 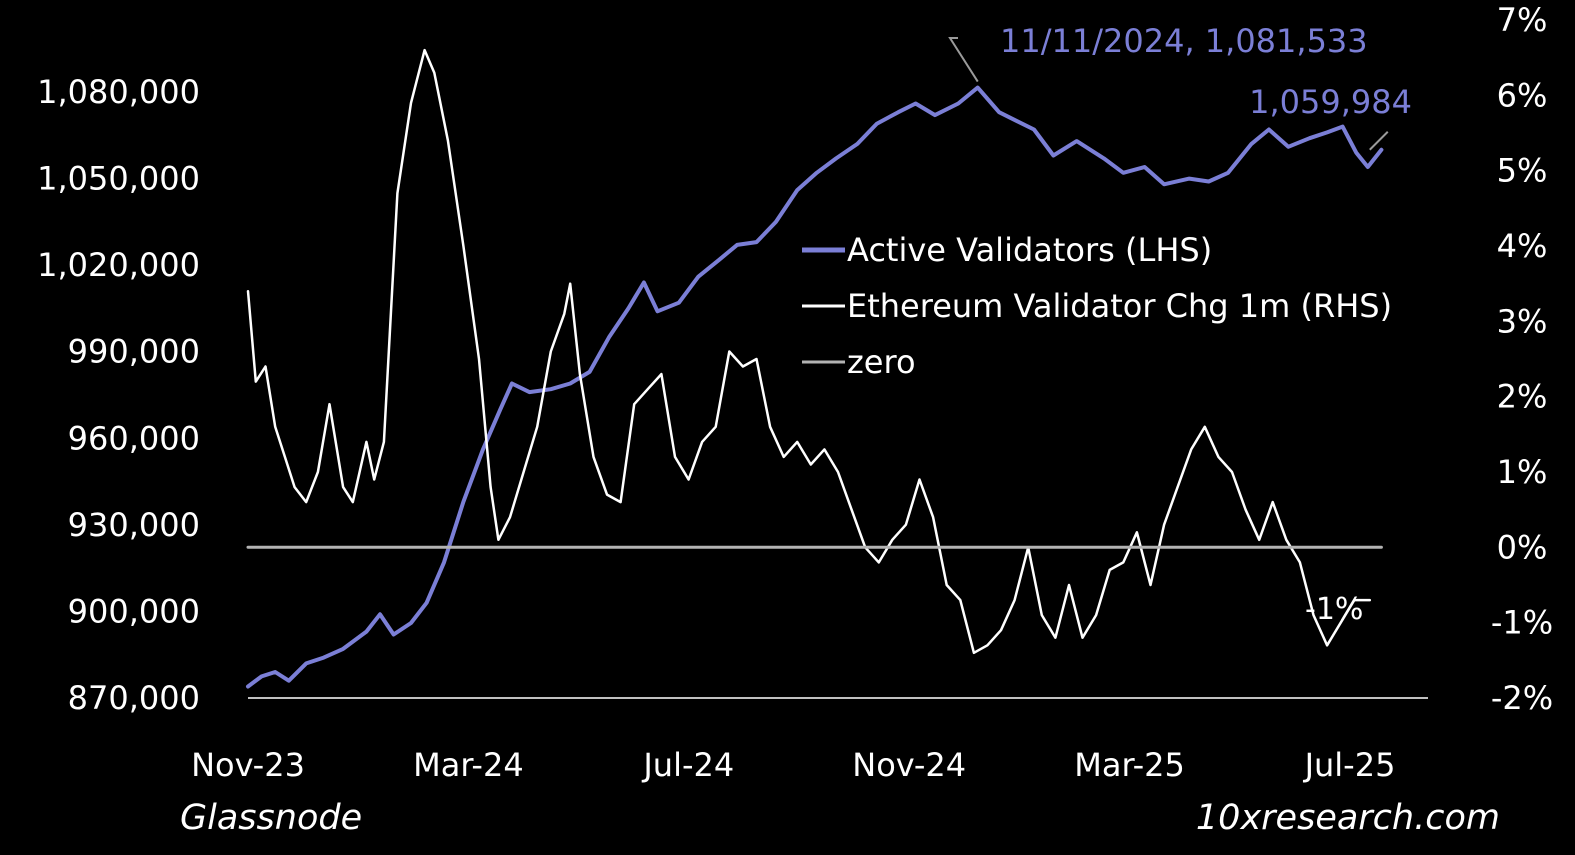 I want to click on y-left-tick-label: 1,080,000, so click(x=118, y=92).